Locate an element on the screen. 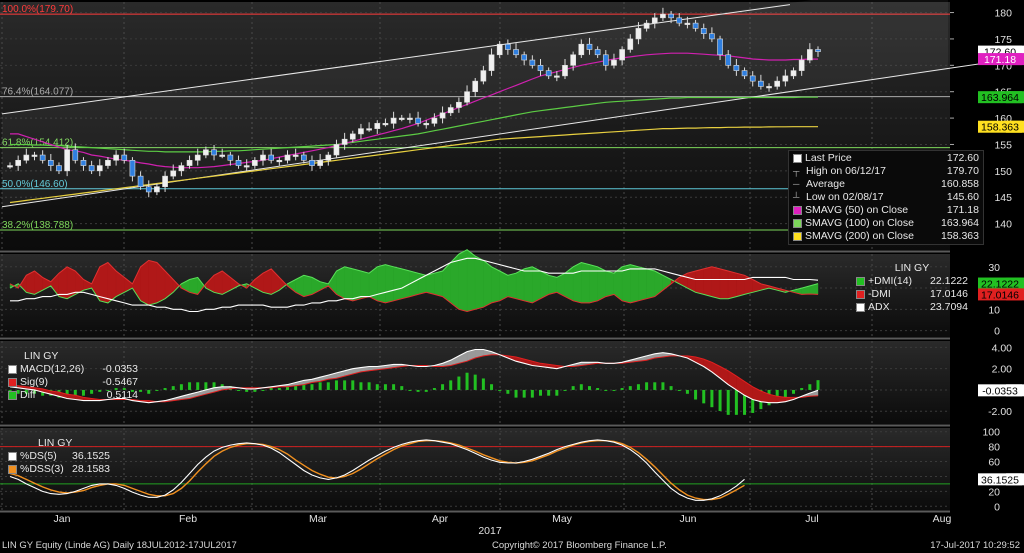 The height and width of the screenshot is (553, 1024). legend-value: 28.1583 is located at coordinates (91, 469).